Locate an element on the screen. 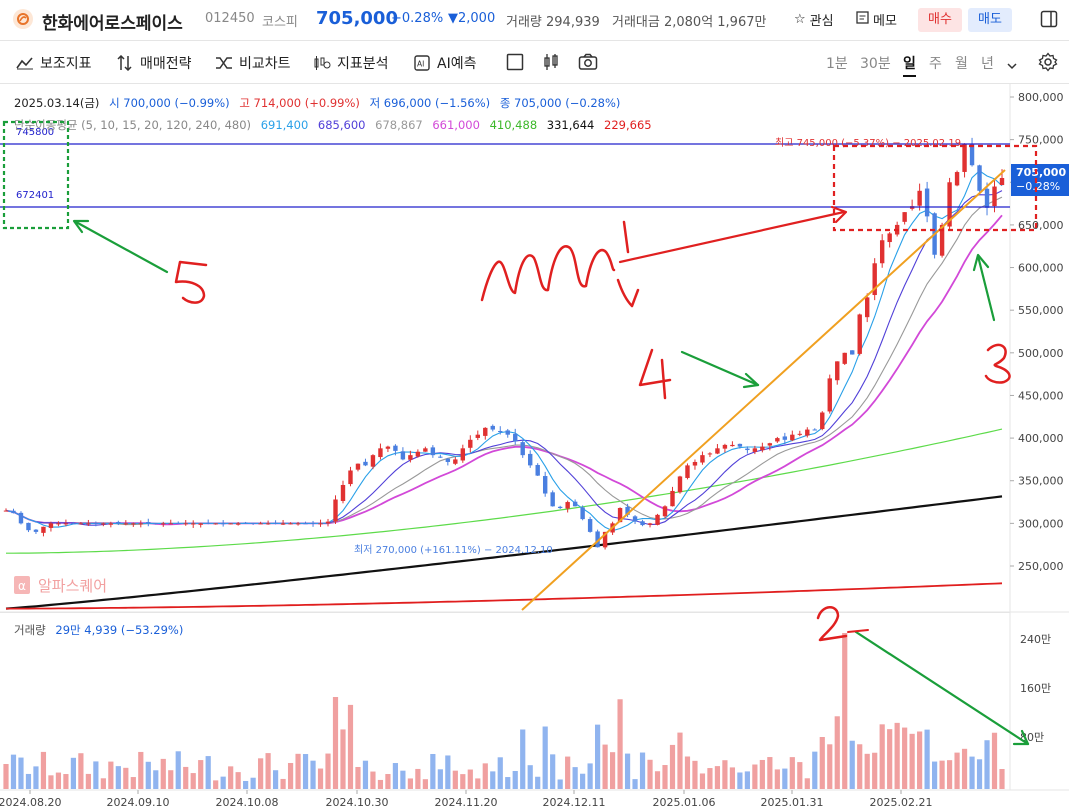  hline-upper-label: 745800 is located at coordinates (35, 132).